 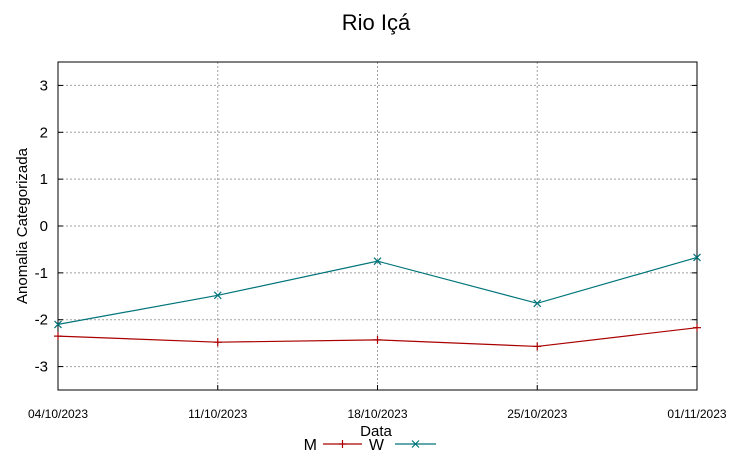 I want to click on chart-title: Rio Içá, so click(x=376, y=22).